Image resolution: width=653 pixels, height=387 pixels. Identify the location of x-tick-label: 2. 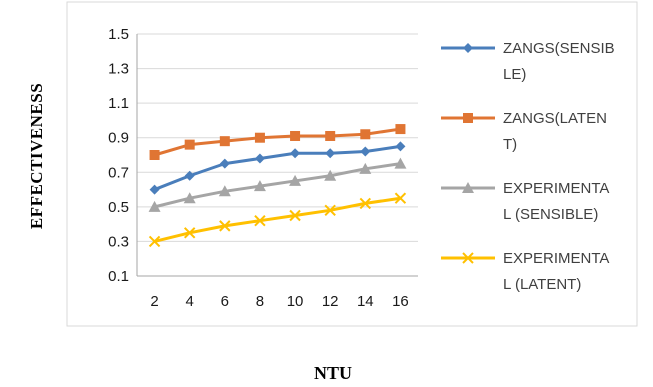
(154, 301).